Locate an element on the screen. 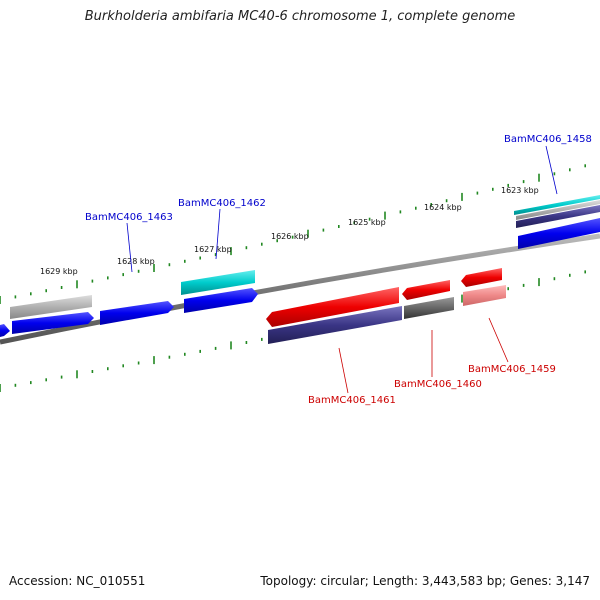 This screenshot has width=600, height=600. gene-arrow-1458-grey is located at coordinates (558, 210).